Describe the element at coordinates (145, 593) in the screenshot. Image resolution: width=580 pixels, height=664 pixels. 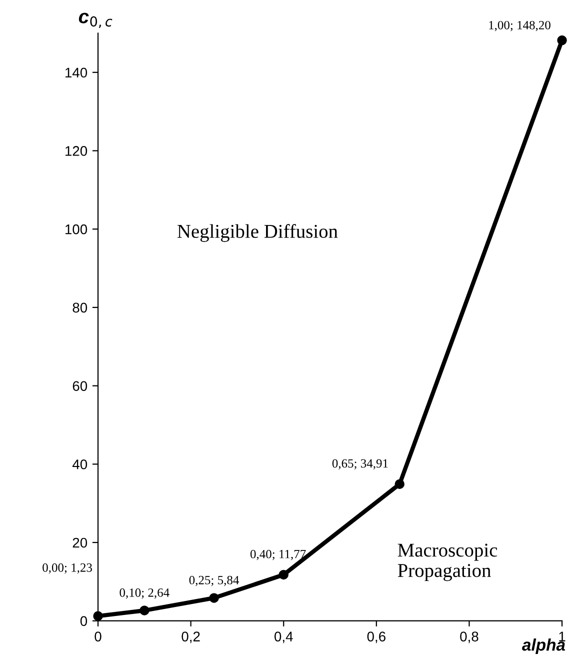
I see `data-label: 0,10; 2,64` at that location.